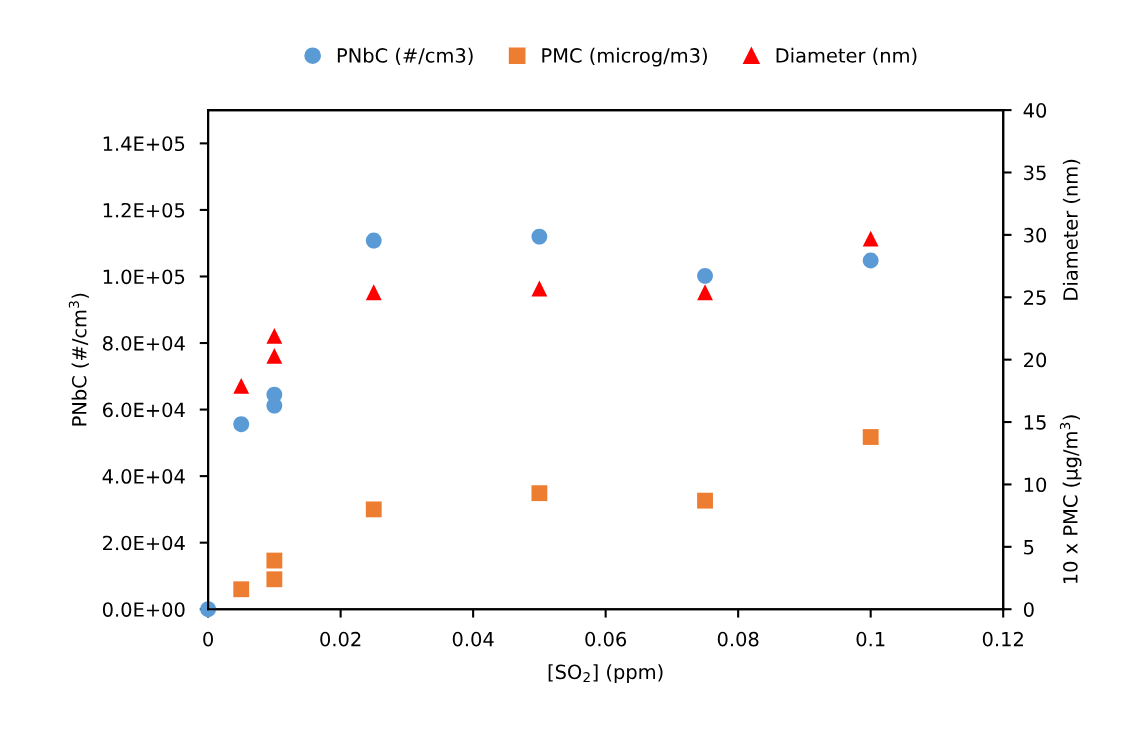 The height and width of the screenshot is (734, 1131). What do you see at coordinates (1029, 547) in the screenshot?
I see `y2-tick-label: 5` at bounding box center [1029, 547].